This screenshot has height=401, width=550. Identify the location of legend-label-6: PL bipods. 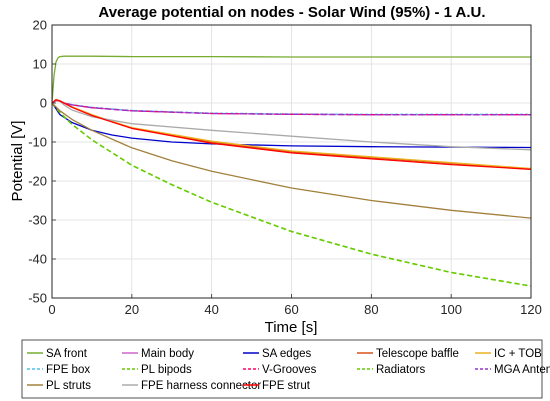
(166, 370).